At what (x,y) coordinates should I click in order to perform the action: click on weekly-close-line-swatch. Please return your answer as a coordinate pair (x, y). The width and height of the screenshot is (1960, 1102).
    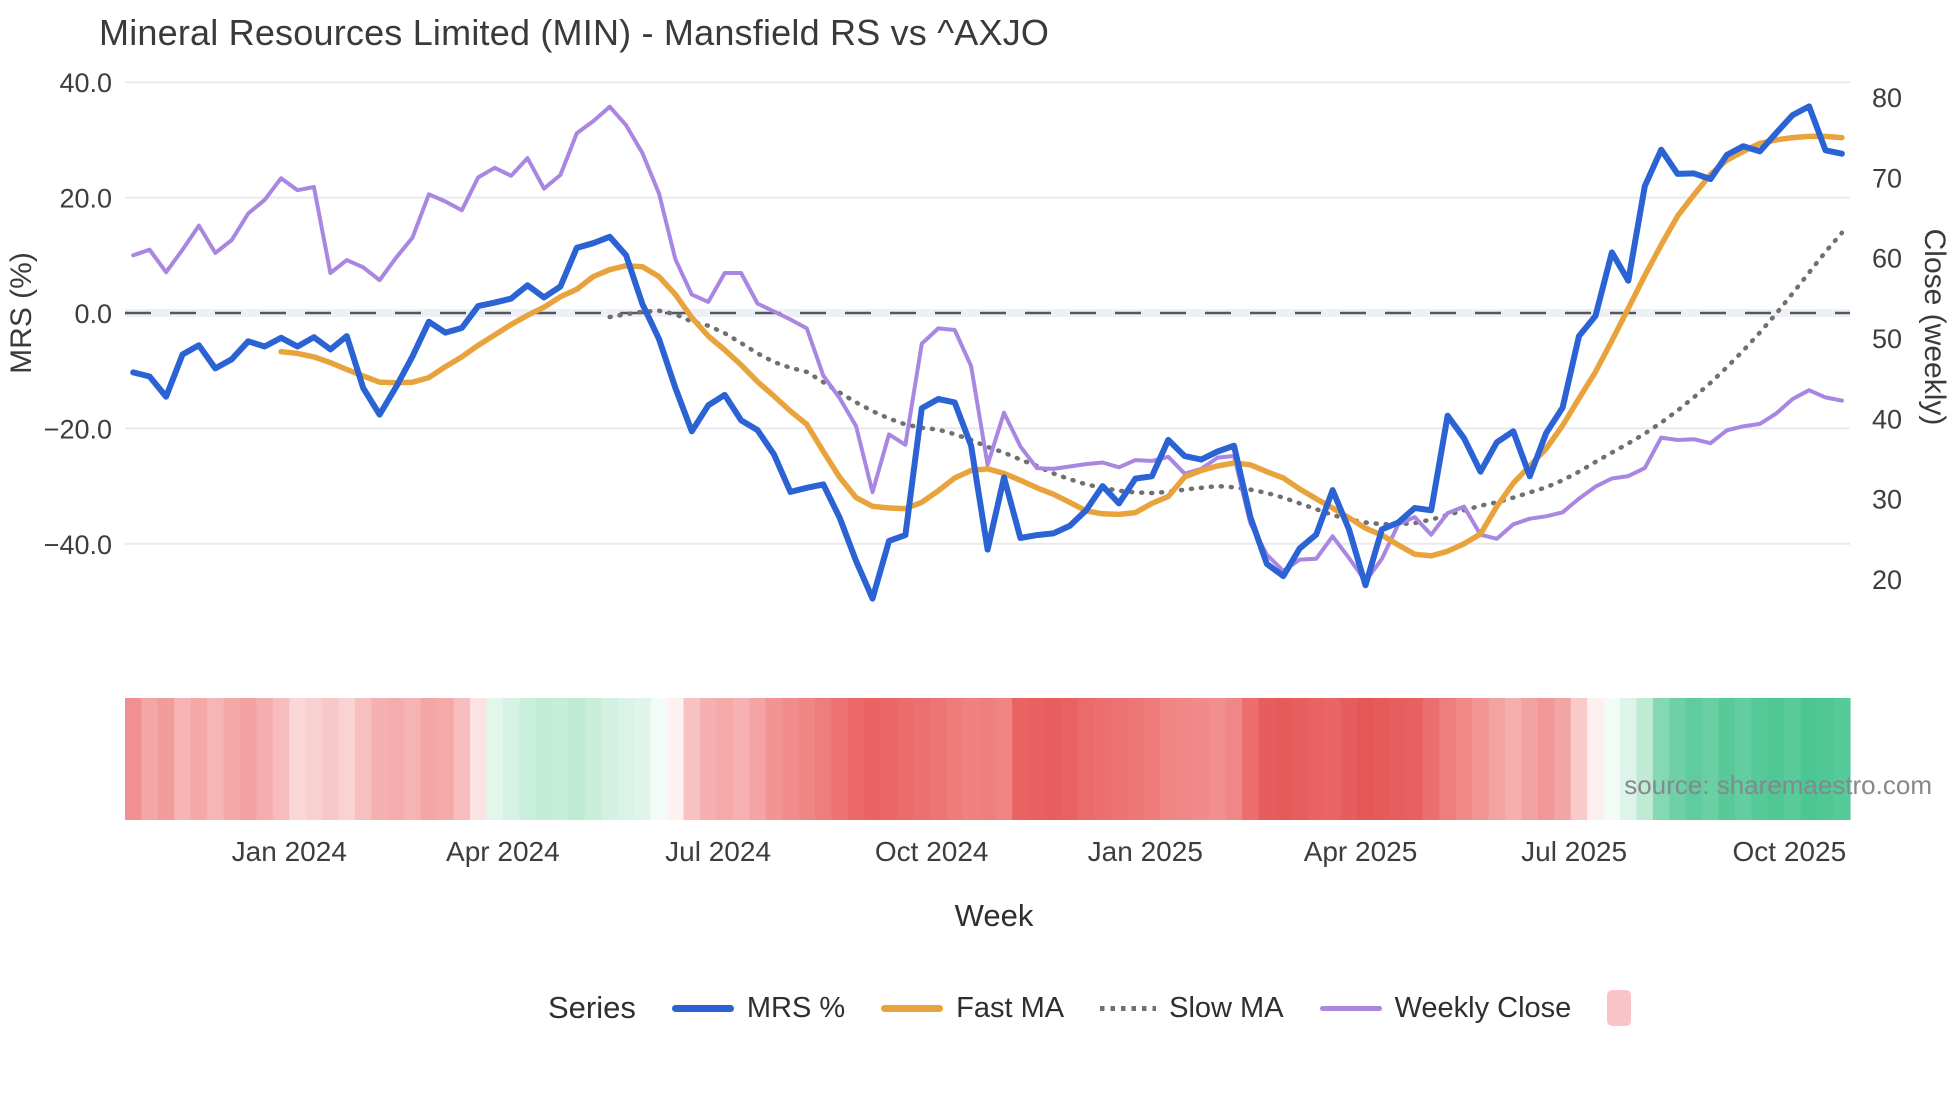
    Looking at the image, I should click on (1350, 1008).